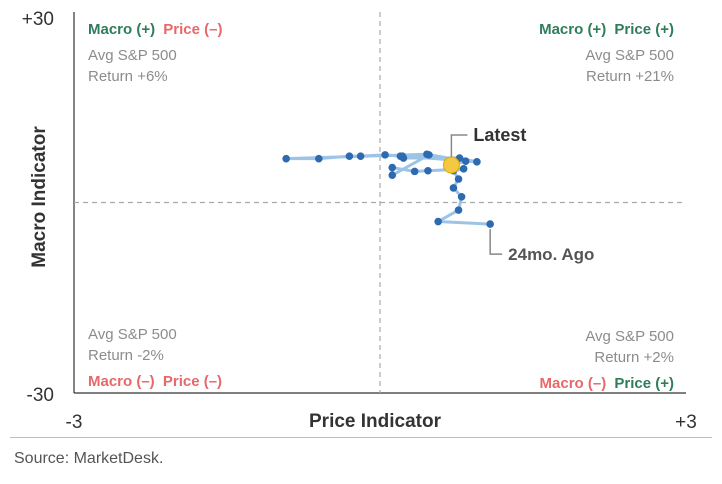 The height and width of the screenshot is (484, 722). I want to click on quadrant-tr-macro: Macro (+), so click(572, 29).